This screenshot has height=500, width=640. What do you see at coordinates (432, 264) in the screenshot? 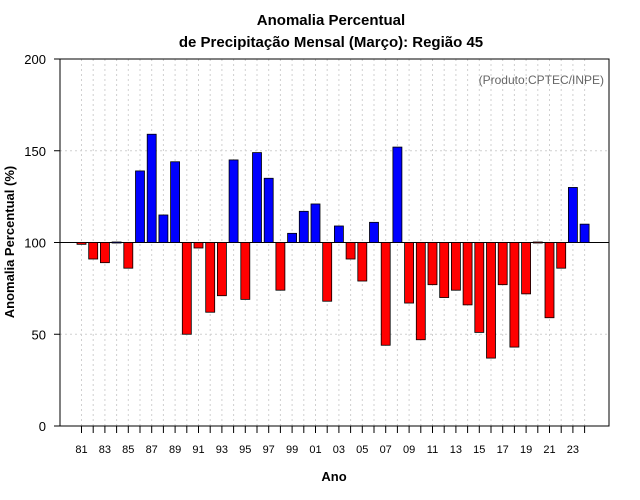
I see `bar-2011` at bounding box center [432, 264].